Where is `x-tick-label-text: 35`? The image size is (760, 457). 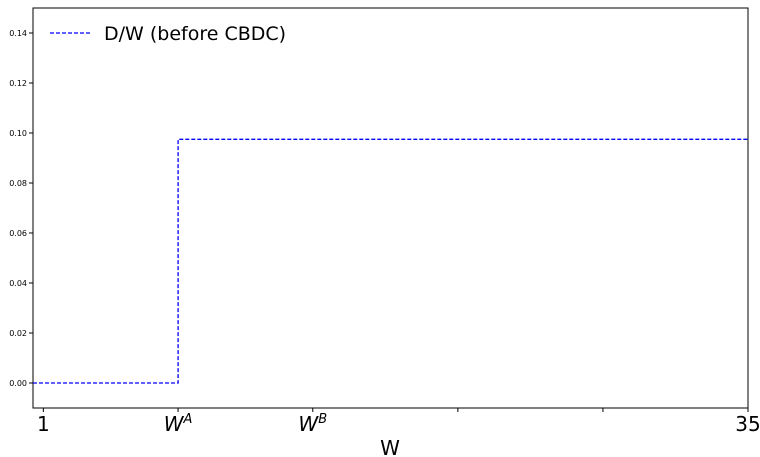 x-tick-label-text: 35 is located at coordinates (747, 424).